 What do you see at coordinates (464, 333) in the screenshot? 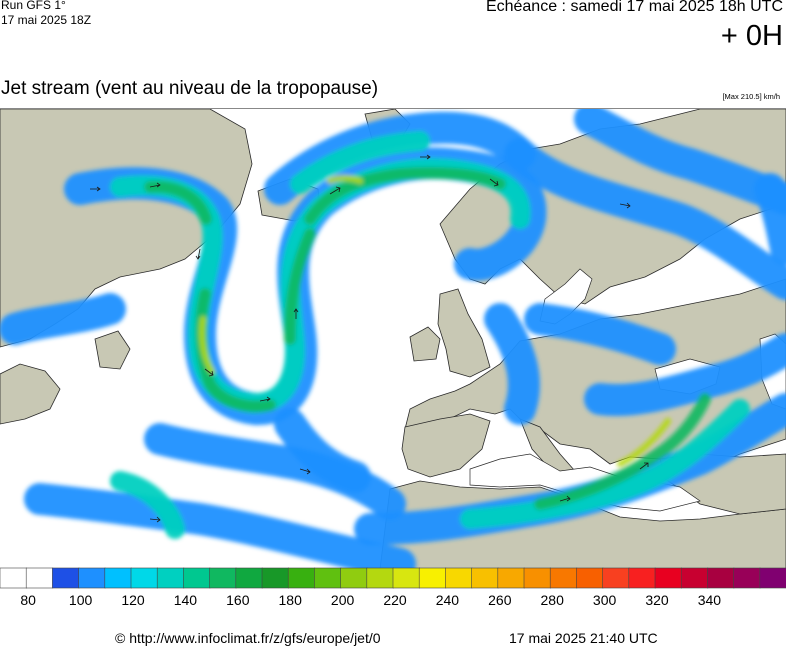
I see `great-britain-landmass` at bounding box center [464, 333].